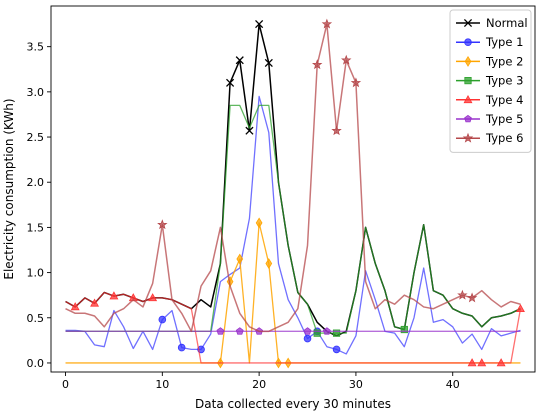  What do you see at coordinates (504, 138) in the screenshot?
I see `legend-label-type-6: Type 6` at bounding box center [504, 138].